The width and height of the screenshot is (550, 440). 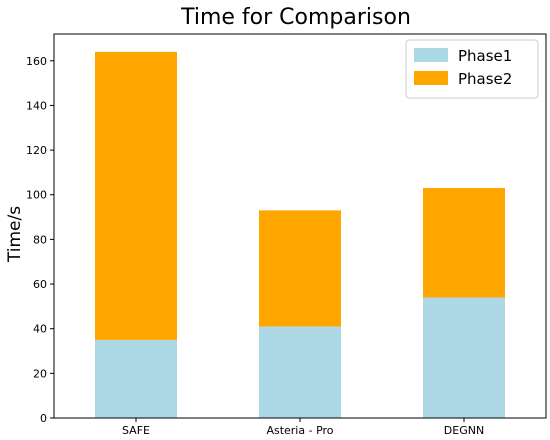 I want to click on y-tick-label: 140, so click(x=36, y=105).